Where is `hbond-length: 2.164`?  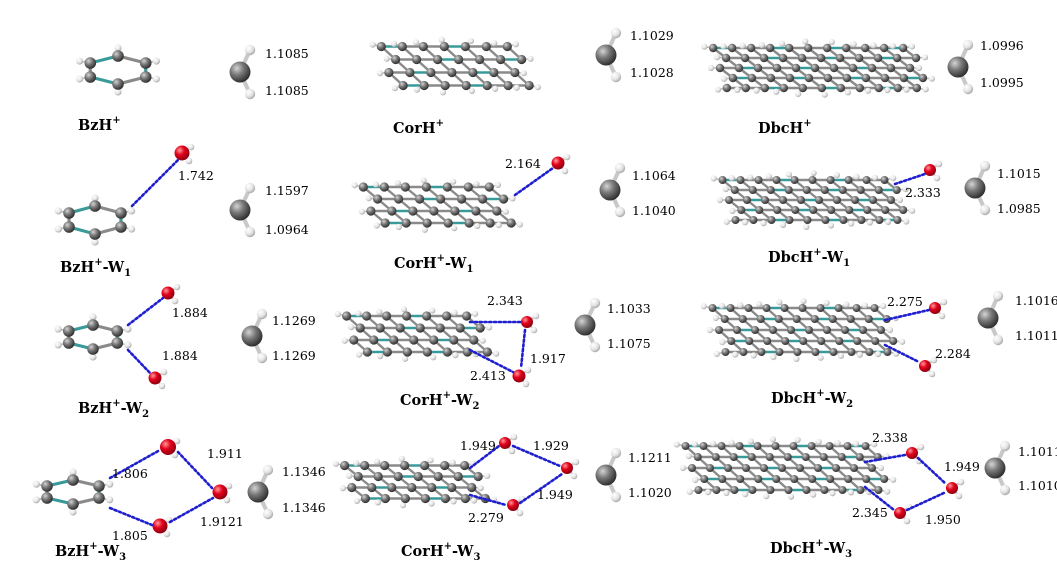
hbond-length: 2.164 is located at coordinates (523, 163).